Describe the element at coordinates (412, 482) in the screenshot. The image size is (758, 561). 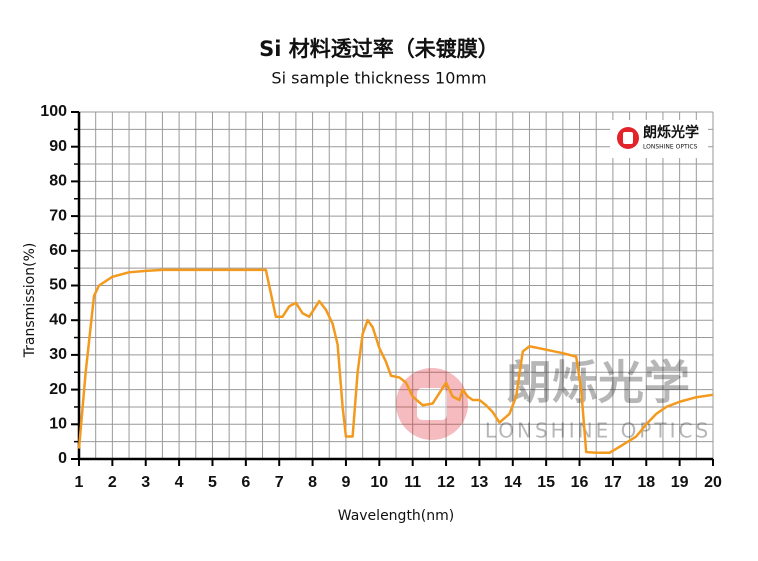
I see `x-tick-label: 11` at that location.